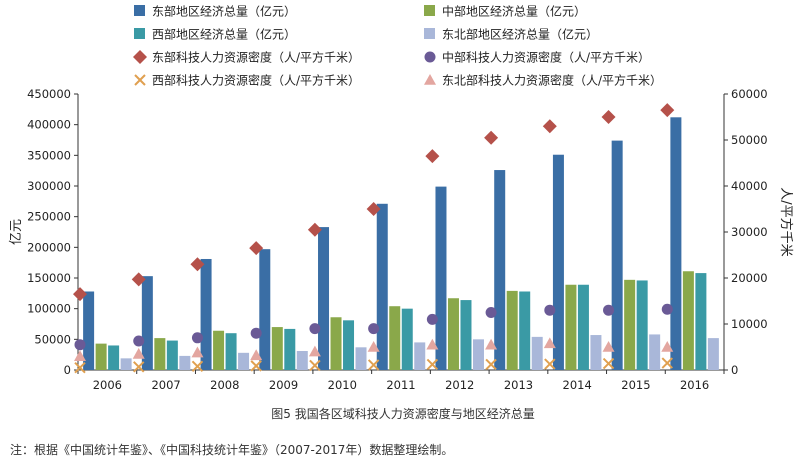 This screenshot has width=806, height=463. What do you see at coordinates (518, 385) in the screenshot?
I see `x-tick-label: 2013` at bounding box center [518, 385].